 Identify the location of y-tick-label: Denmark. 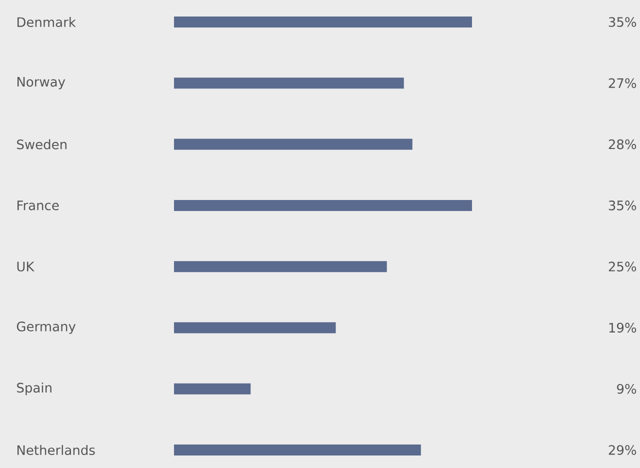
(46, 22).